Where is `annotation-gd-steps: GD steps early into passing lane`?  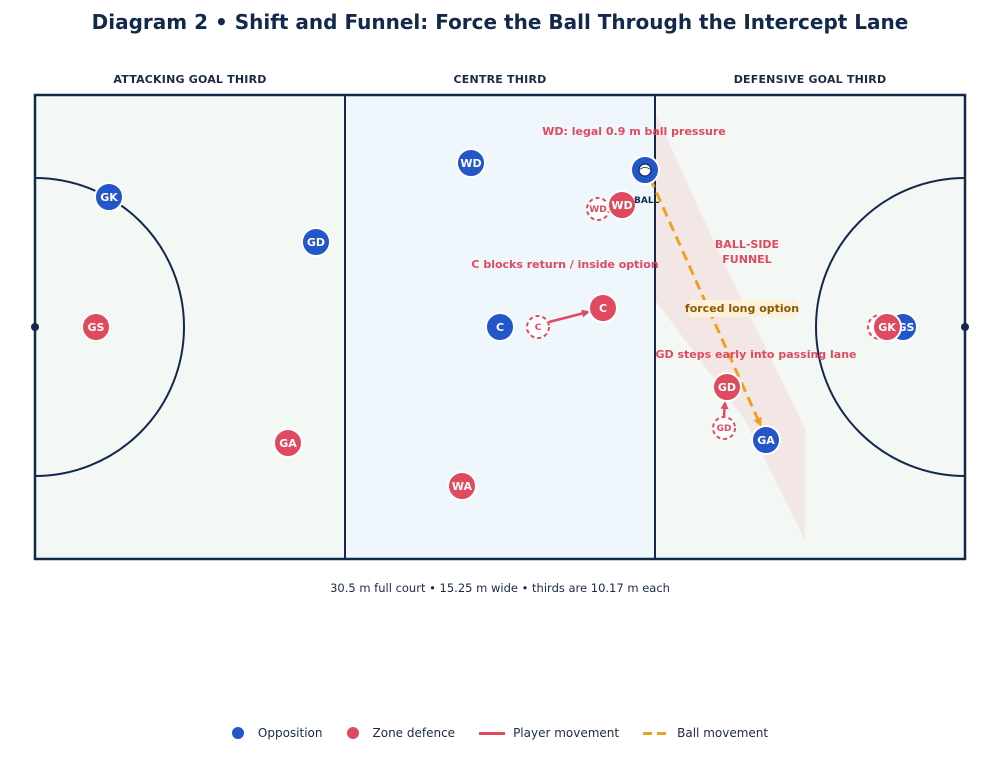 annotation-gd-steps: GD steps early into passing lane is located at coordinates (755, 354).